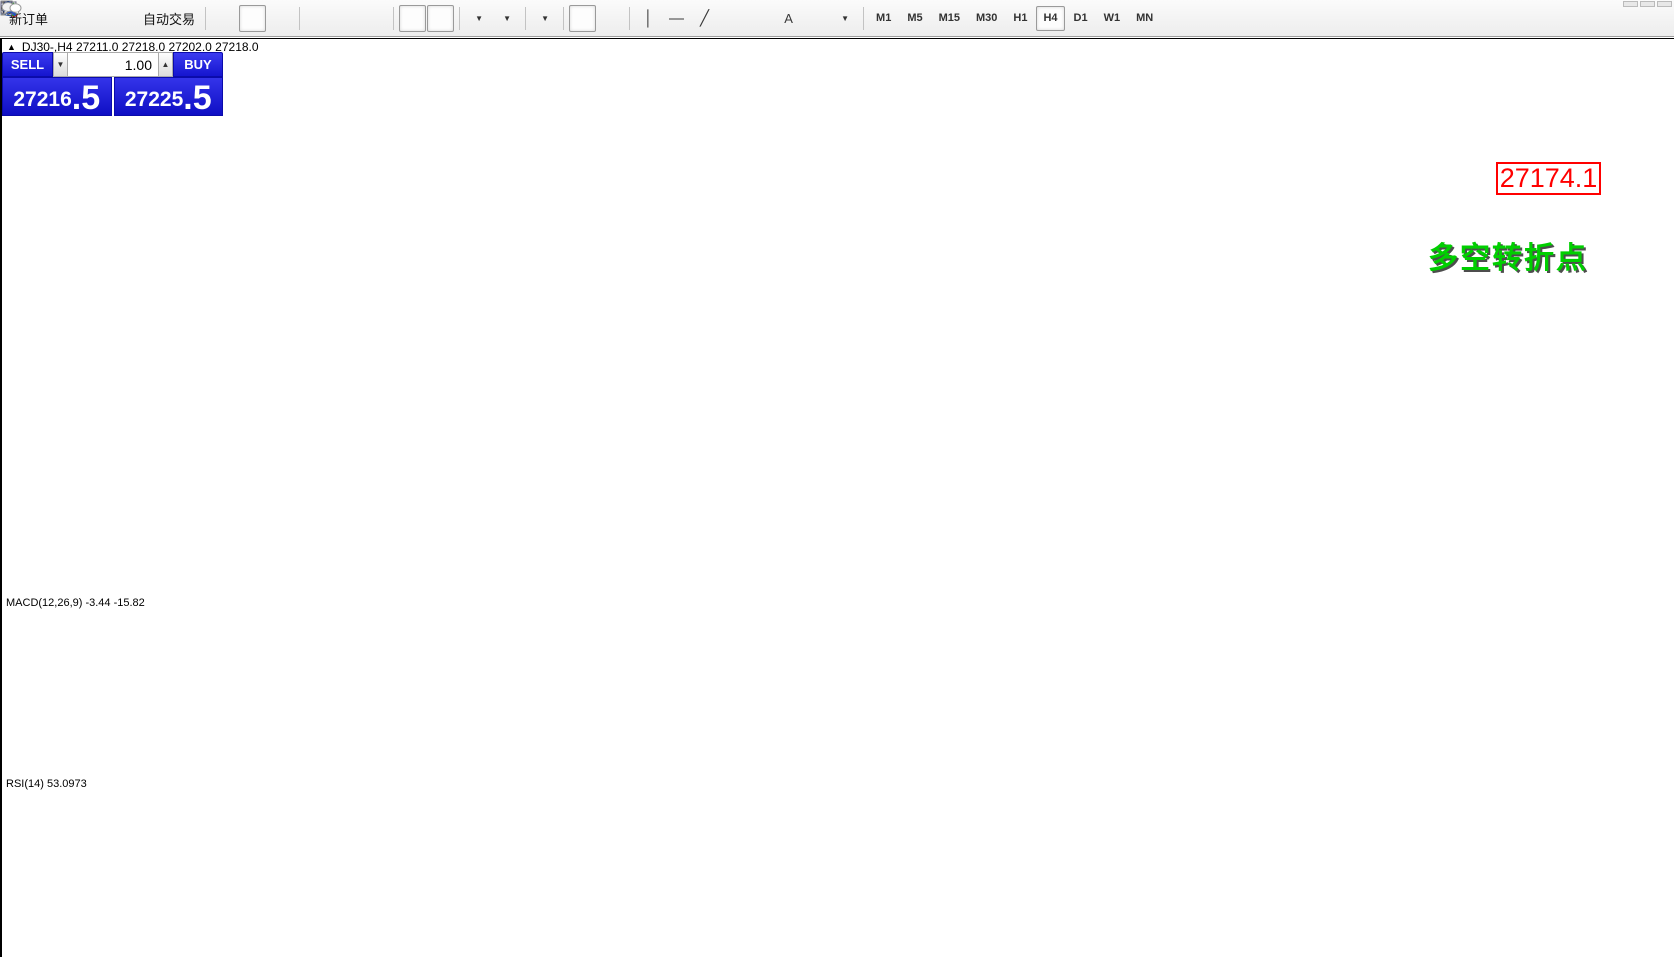 The height and width of the screenshot is (957, 1674). Describe the element at coordinates (27, 64) in the screenshot. I see `sell-button: SELL` at that location.